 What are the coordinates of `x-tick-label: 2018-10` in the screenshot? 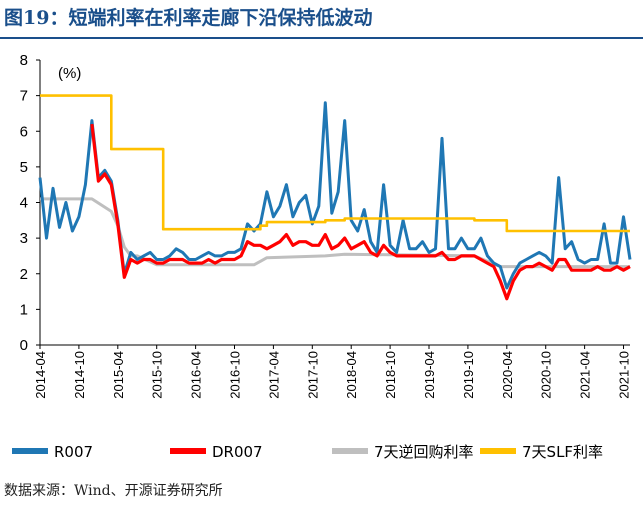 It's located at (390, 375).